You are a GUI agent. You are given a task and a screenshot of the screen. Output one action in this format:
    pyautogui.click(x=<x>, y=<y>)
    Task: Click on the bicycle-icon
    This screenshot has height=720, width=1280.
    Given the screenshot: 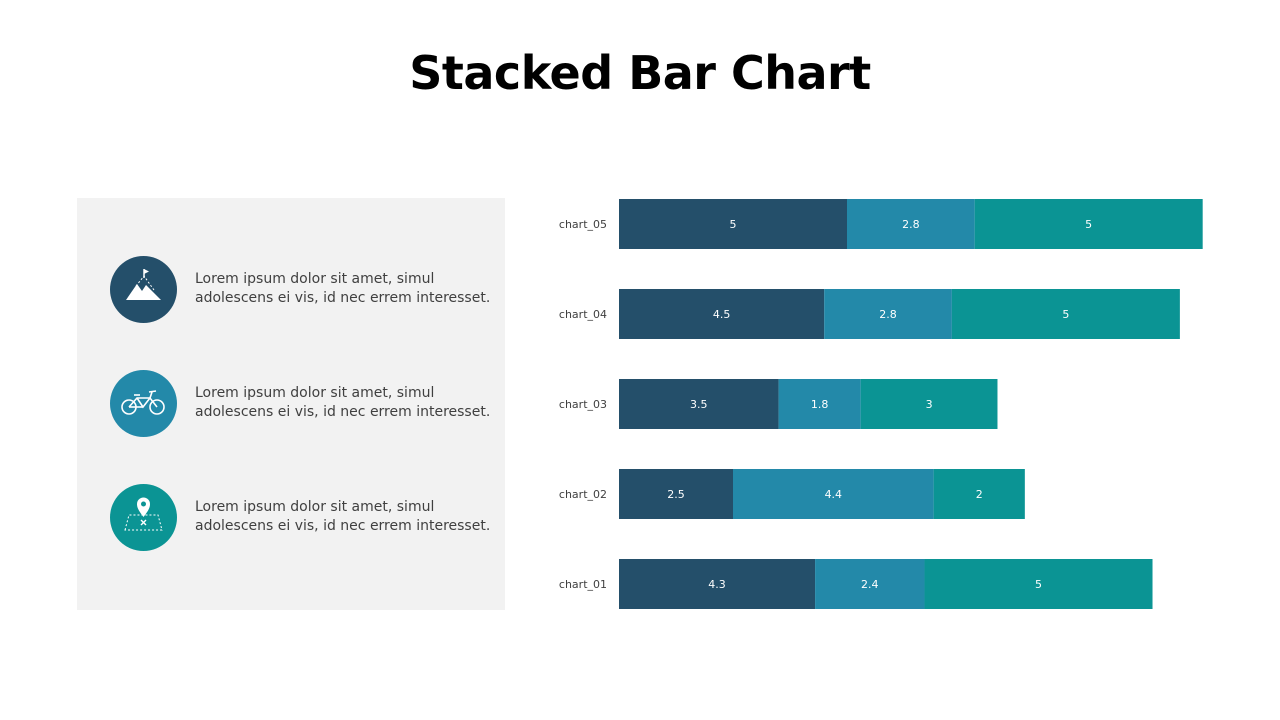 What is the action you would take?
    pyautogui.click(x=143, y=402)
    